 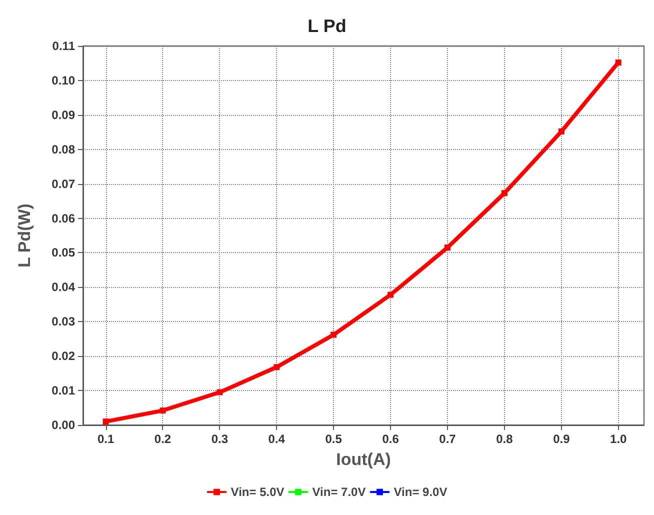 I want to click on legend-label: Vin= 5.0V, so click(x=257, y=492).